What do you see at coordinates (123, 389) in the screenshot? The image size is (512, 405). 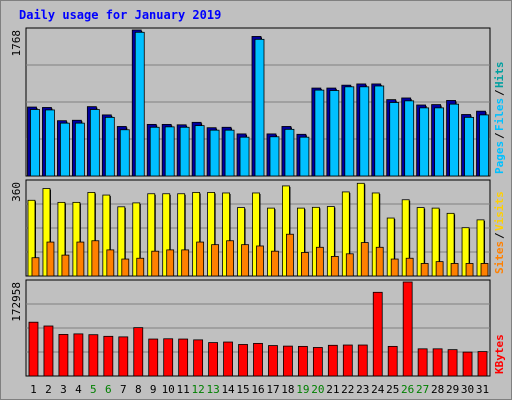 I see `x-tick-label-day-7: 7` at bounding box center [123, 389].